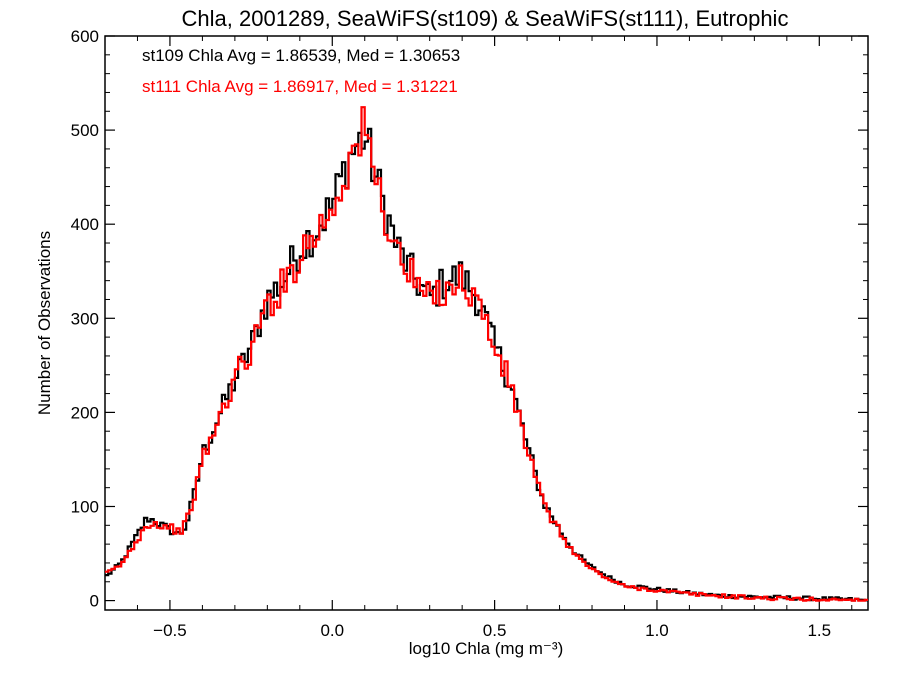  What do you see at coordinates (85, 506) in the screenshot?
I see `y-tick-label: 100` at bounding box center [85, 506].